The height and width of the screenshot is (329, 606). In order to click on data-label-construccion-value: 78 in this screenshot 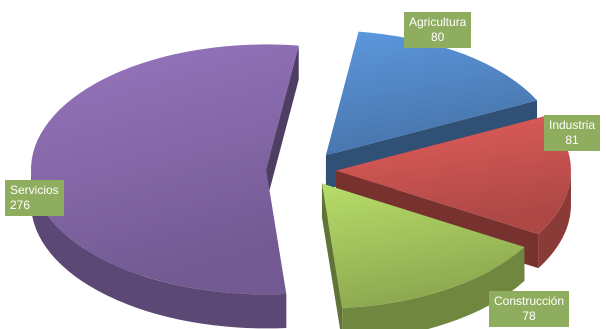, I will do `click(529, 316)`.